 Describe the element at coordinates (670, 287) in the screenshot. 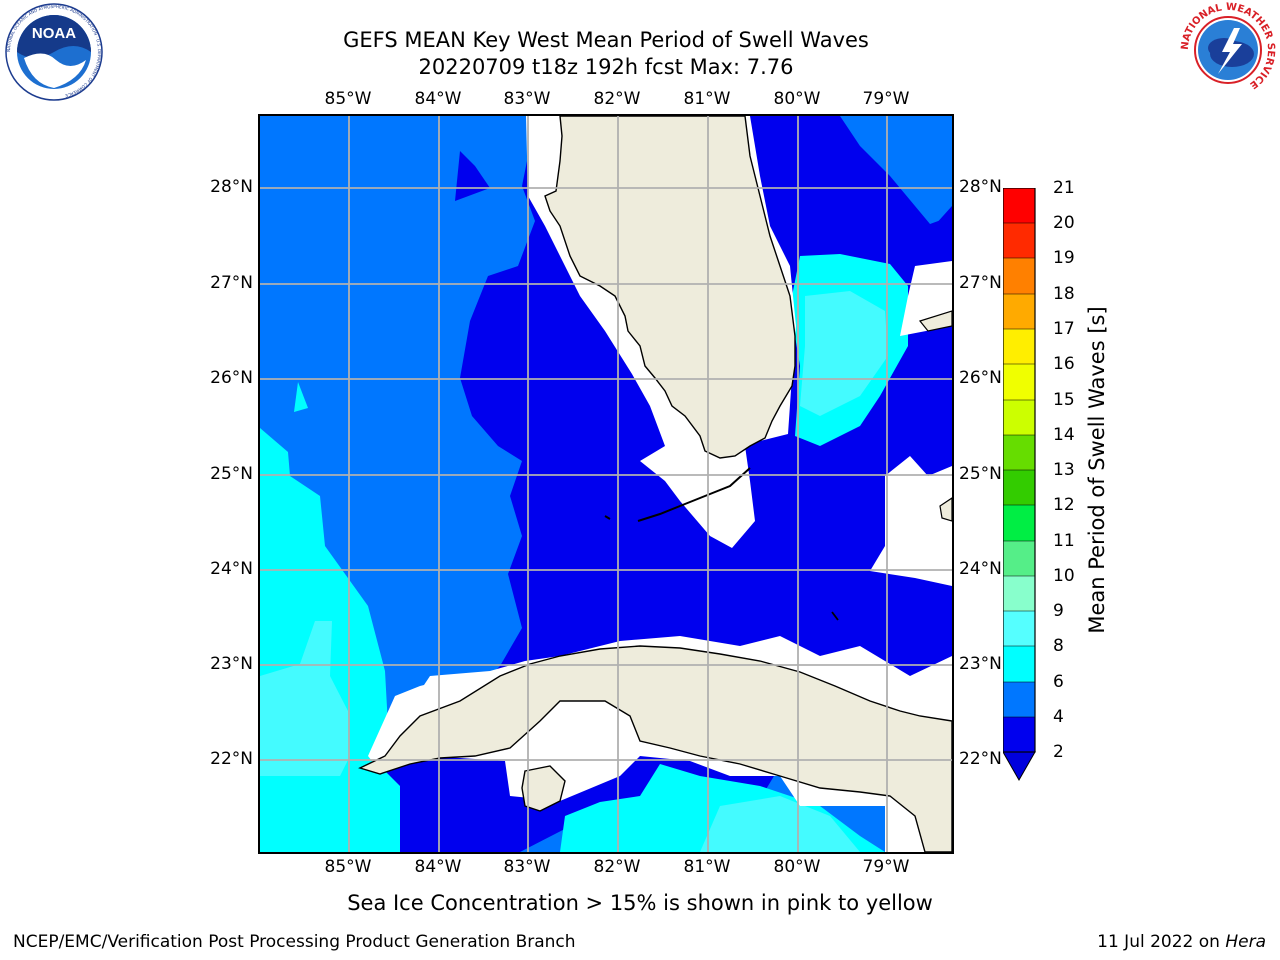

I see `florida-land` at that location.